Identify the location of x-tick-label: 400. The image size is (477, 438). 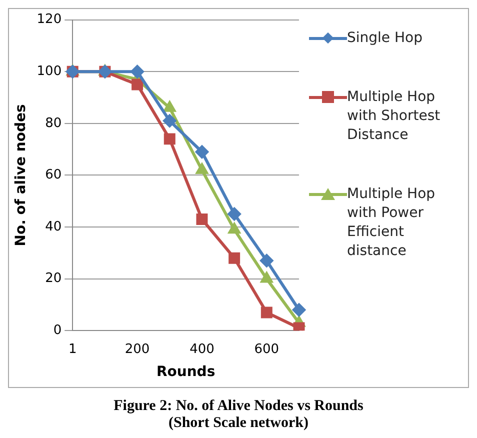
(202, 349).